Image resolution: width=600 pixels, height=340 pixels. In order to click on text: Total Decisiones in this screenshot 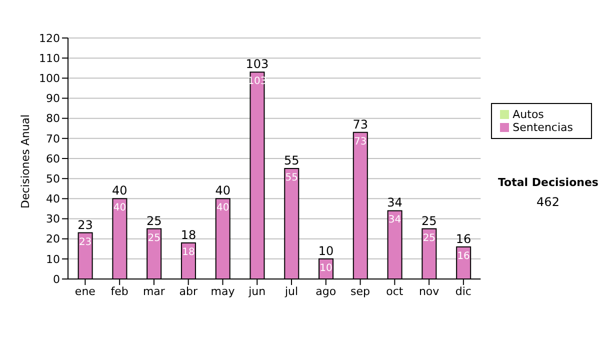, I will do `click(548, 182)`.